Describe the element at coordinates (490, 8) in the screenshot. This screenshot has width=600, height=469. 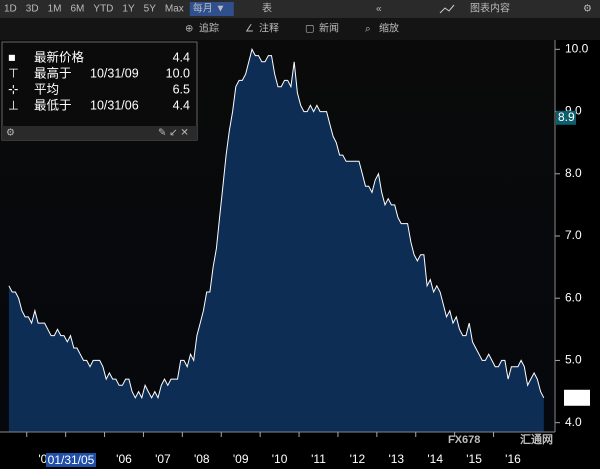
I see `chart-content: 图表内容` at that location.